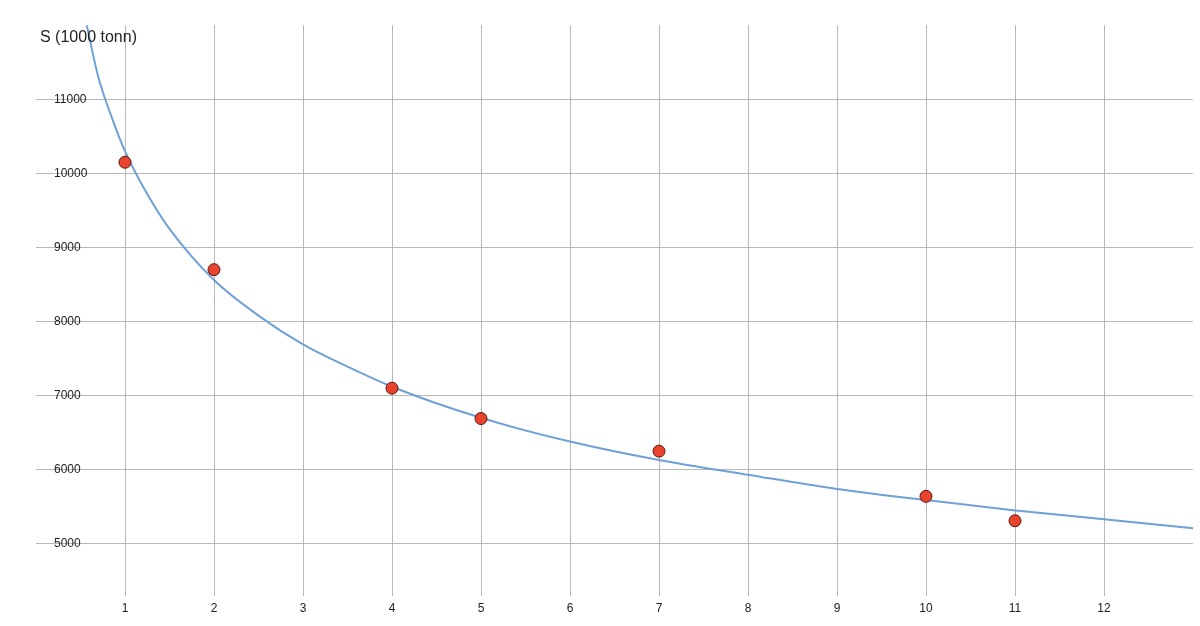 The width and height of the screenshot is (1200, 626). What do you see at coordinates (748, 608) in the screenshot?
I see `x-tick-label: 8` at bounding box center [748, 608].